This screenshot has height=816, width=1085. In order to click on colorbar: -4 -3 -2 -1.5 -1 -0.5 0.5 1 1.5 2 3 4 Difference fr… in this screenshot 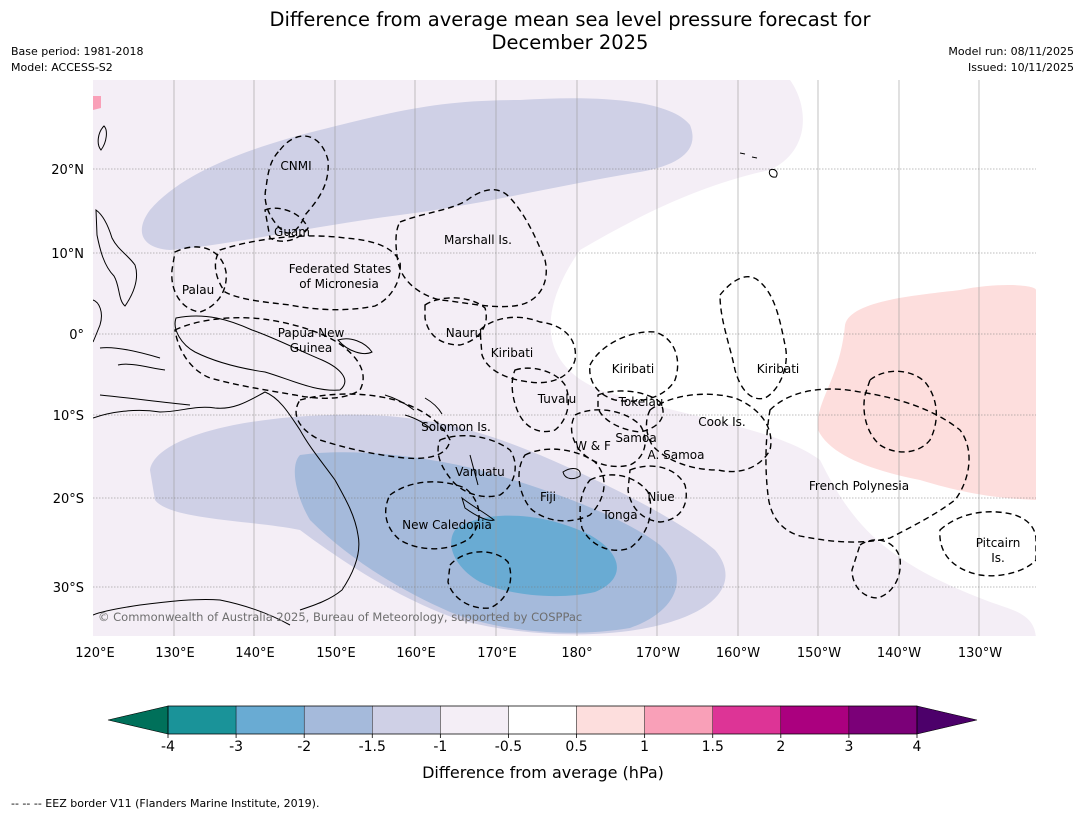, I will do `click(542, 743)`.